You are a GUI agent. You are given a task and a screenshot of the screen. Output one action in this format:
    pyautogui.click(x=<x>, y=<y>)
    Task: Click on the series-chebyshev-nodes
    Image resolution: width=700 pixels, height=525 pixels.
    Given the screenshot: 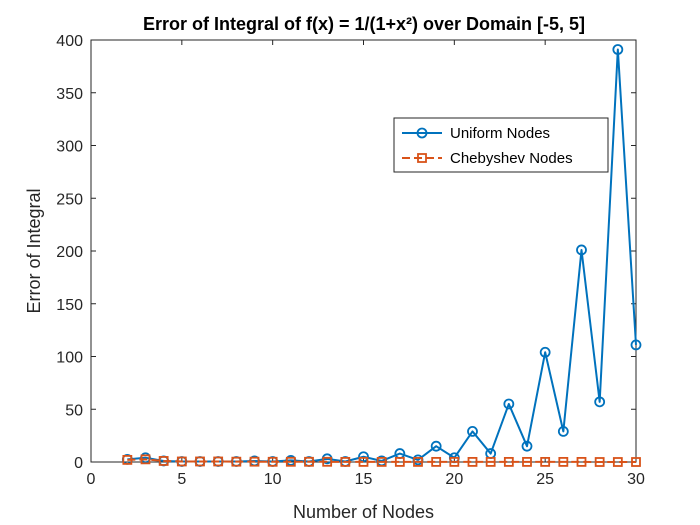 What is the action you would take?
    pyautogui.click(x=381, y=460)
    